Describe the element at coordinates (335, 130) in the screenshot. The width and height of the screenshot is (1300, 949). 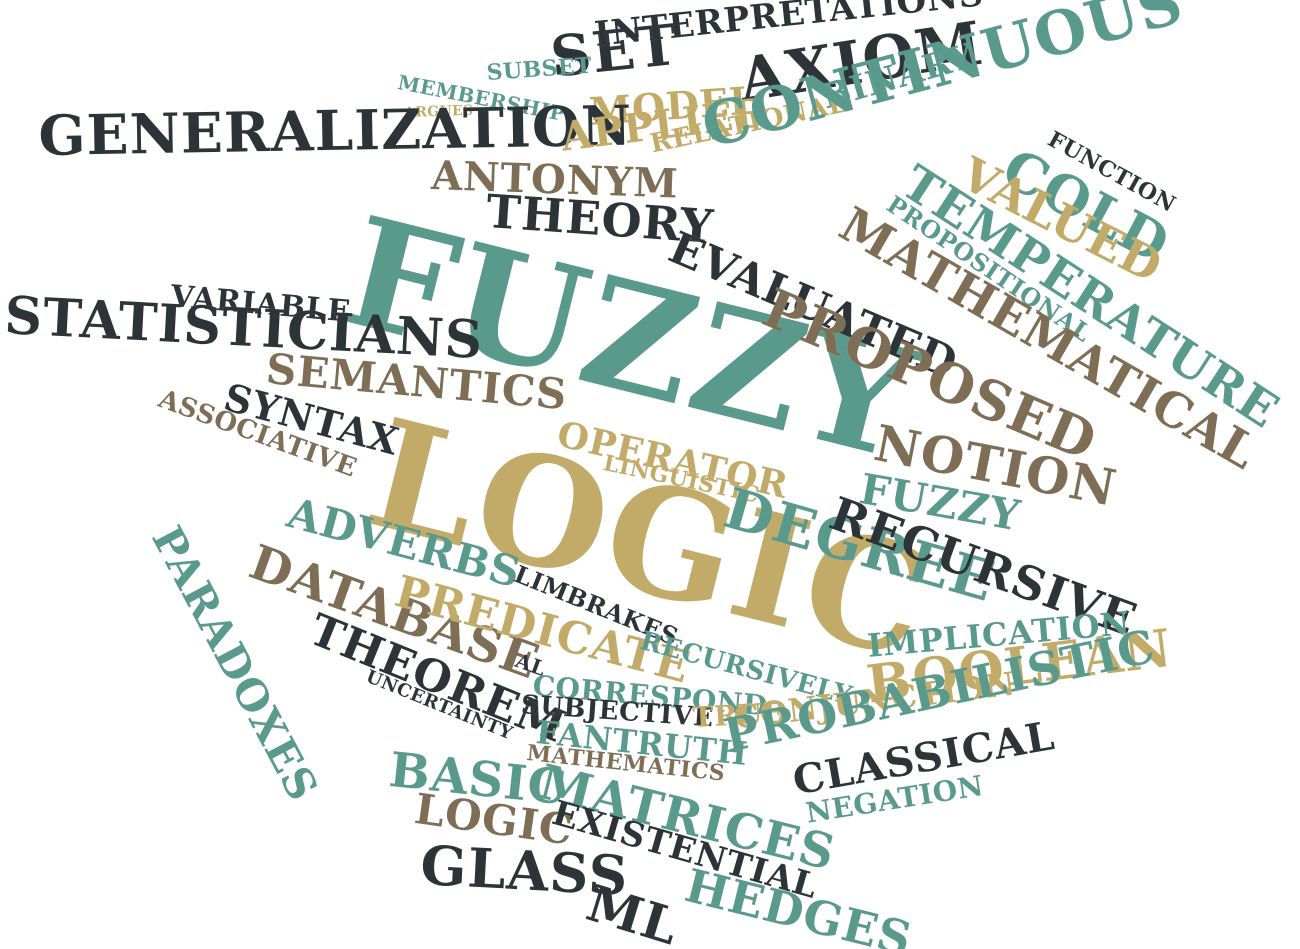
I see `word-generalization: GENERALIZATION` at that location.